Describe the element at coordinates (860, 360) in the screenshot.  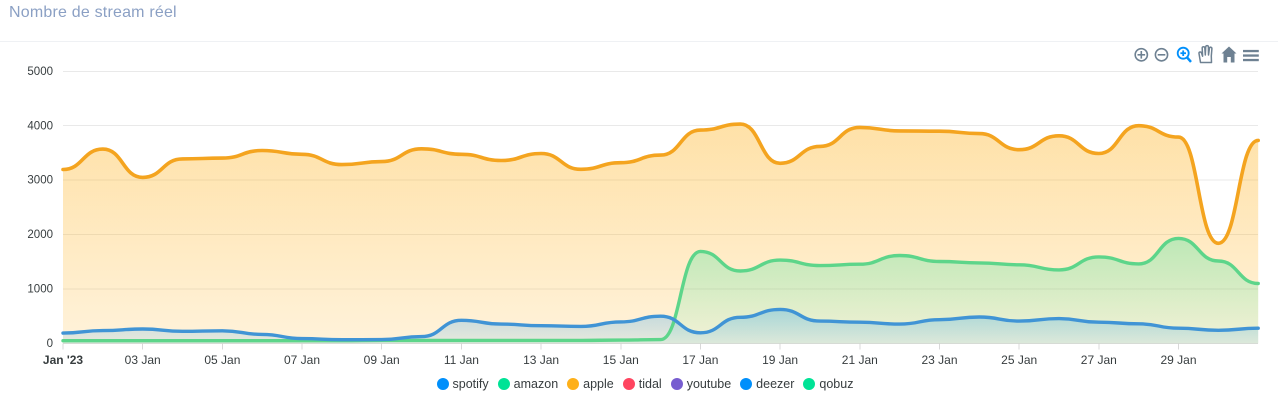
I see `svg-text: 21 Jan` at that location.